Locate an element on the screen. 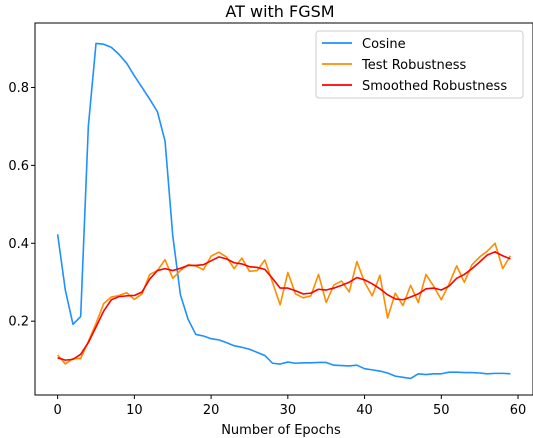 This screenshot has height=438, width=533. x-tick-label: 60 is located at coordinates (518, 410).